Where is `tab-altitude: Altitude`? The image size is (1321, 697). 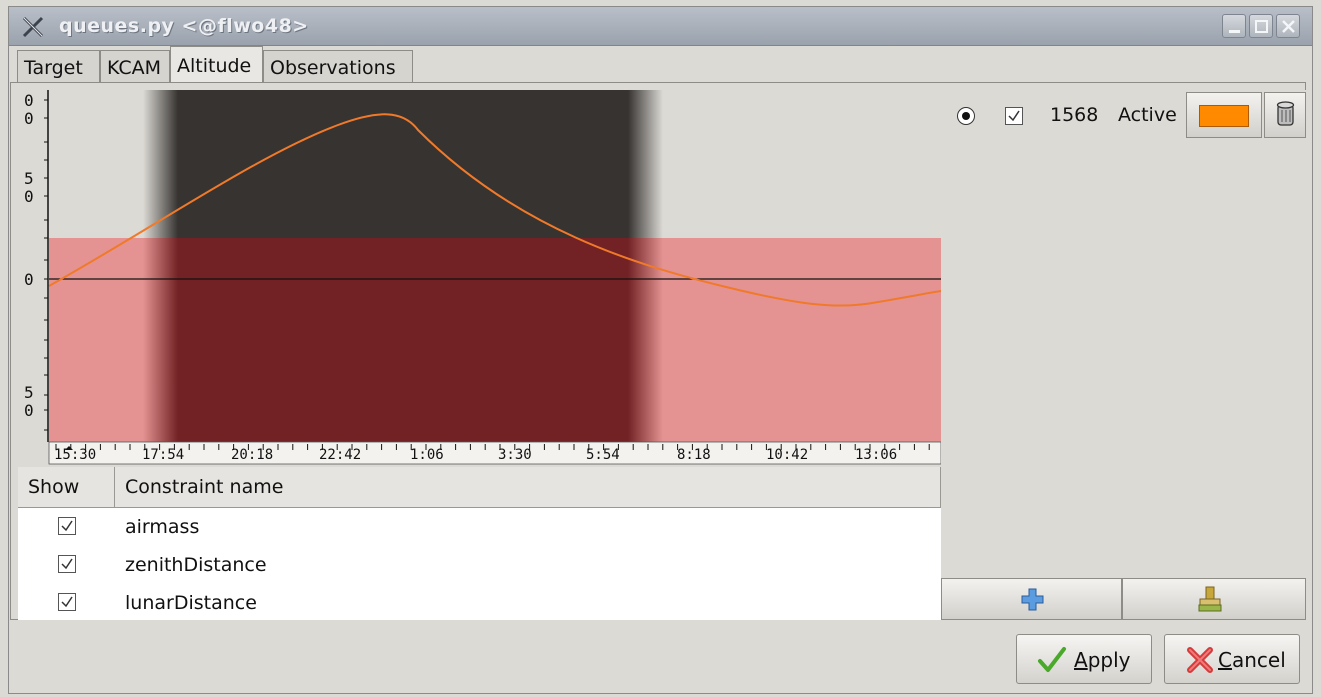 tab-altitude: Altitude is located at coordinates (216, 64).